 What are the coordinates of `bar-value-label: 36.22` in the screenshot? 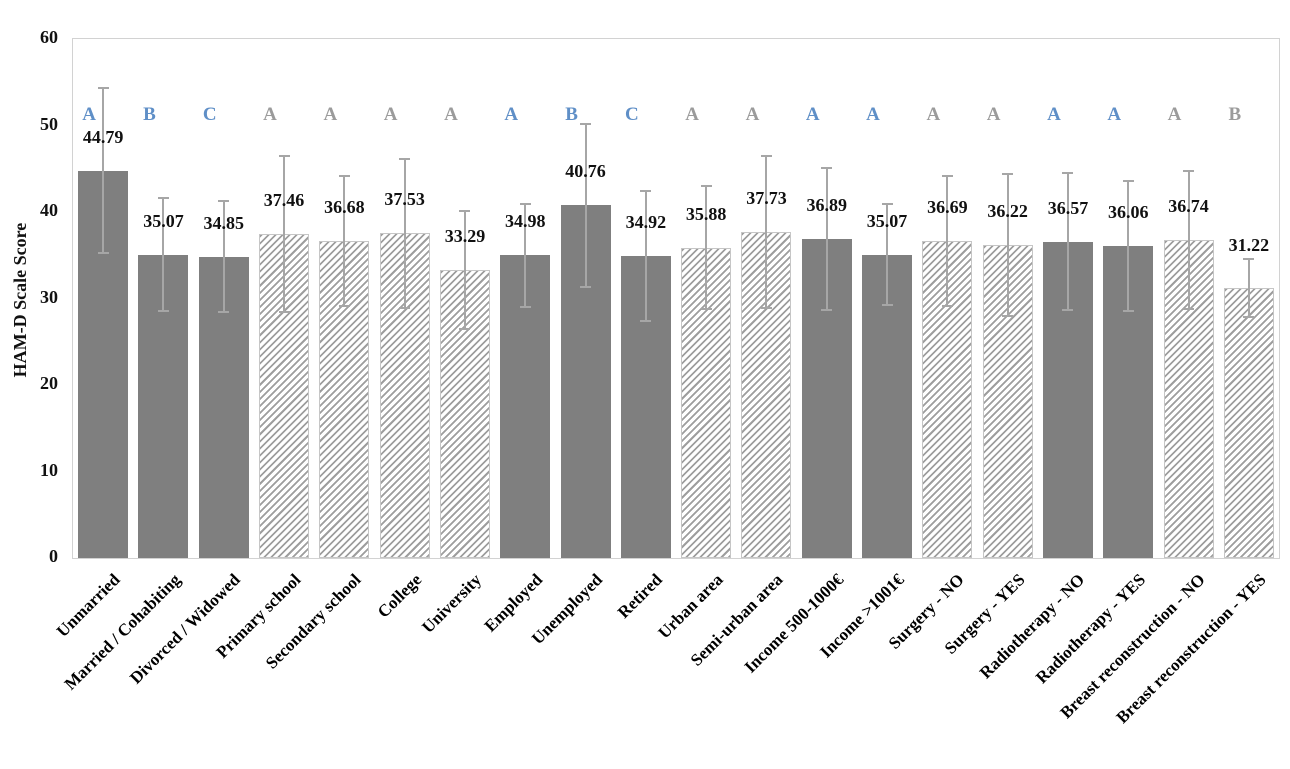 It's located at (1007, 210).